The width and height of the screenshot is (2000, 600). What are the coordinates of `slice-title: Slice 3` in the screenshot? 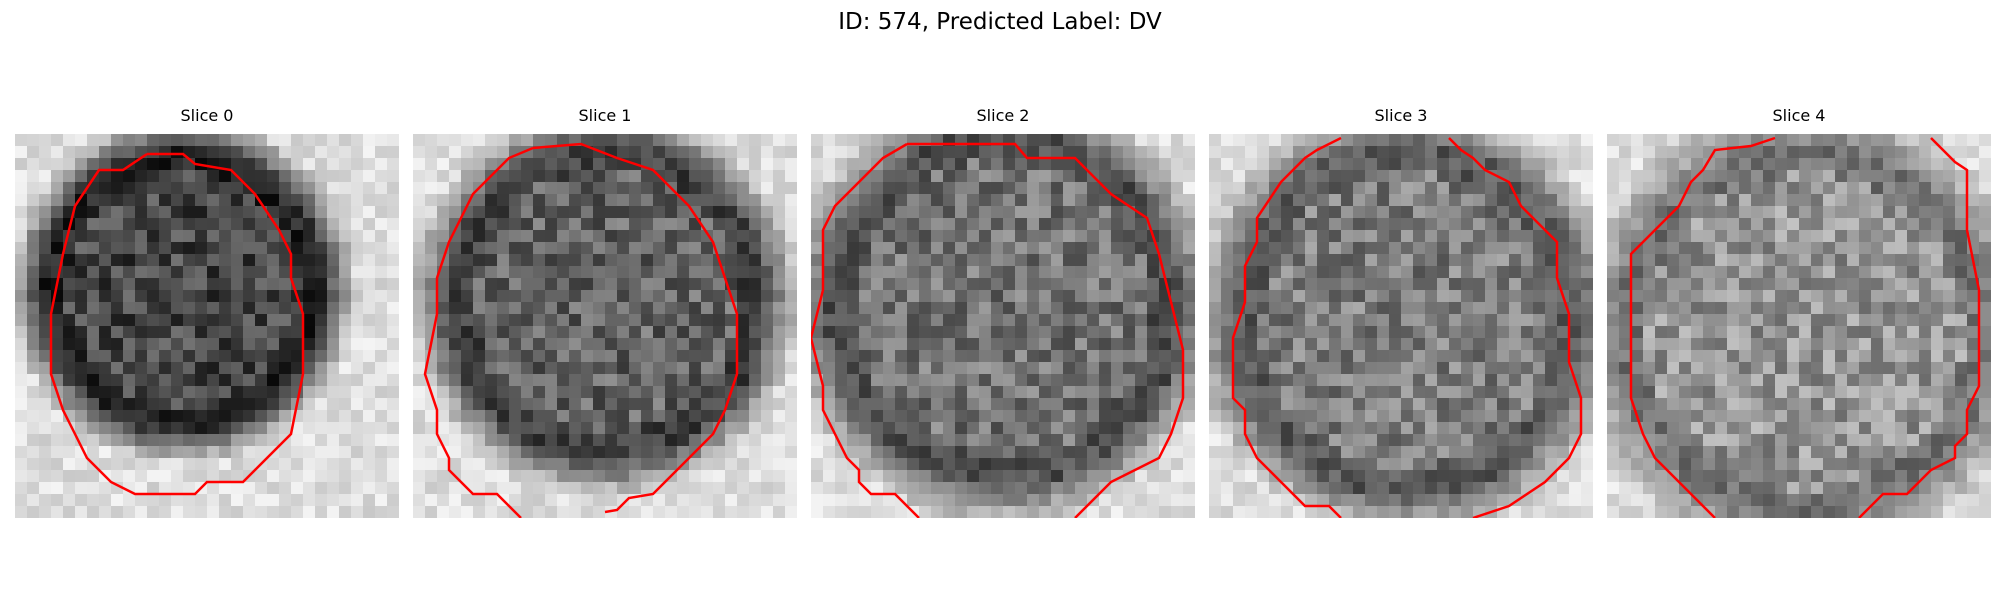 It's located at (1401, 115).